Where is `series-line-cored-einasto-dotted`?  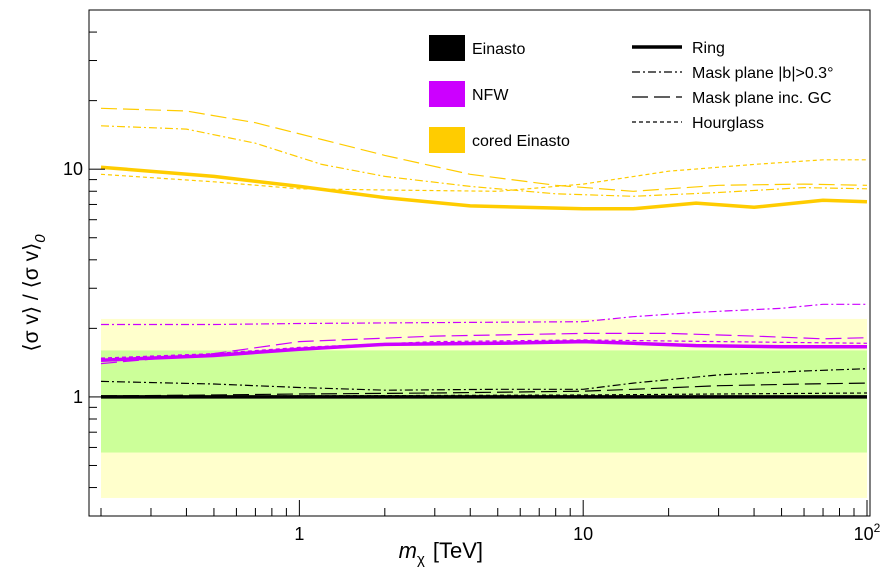 series-line-cored-einasto-dotted is located at coordinates (483, 175).